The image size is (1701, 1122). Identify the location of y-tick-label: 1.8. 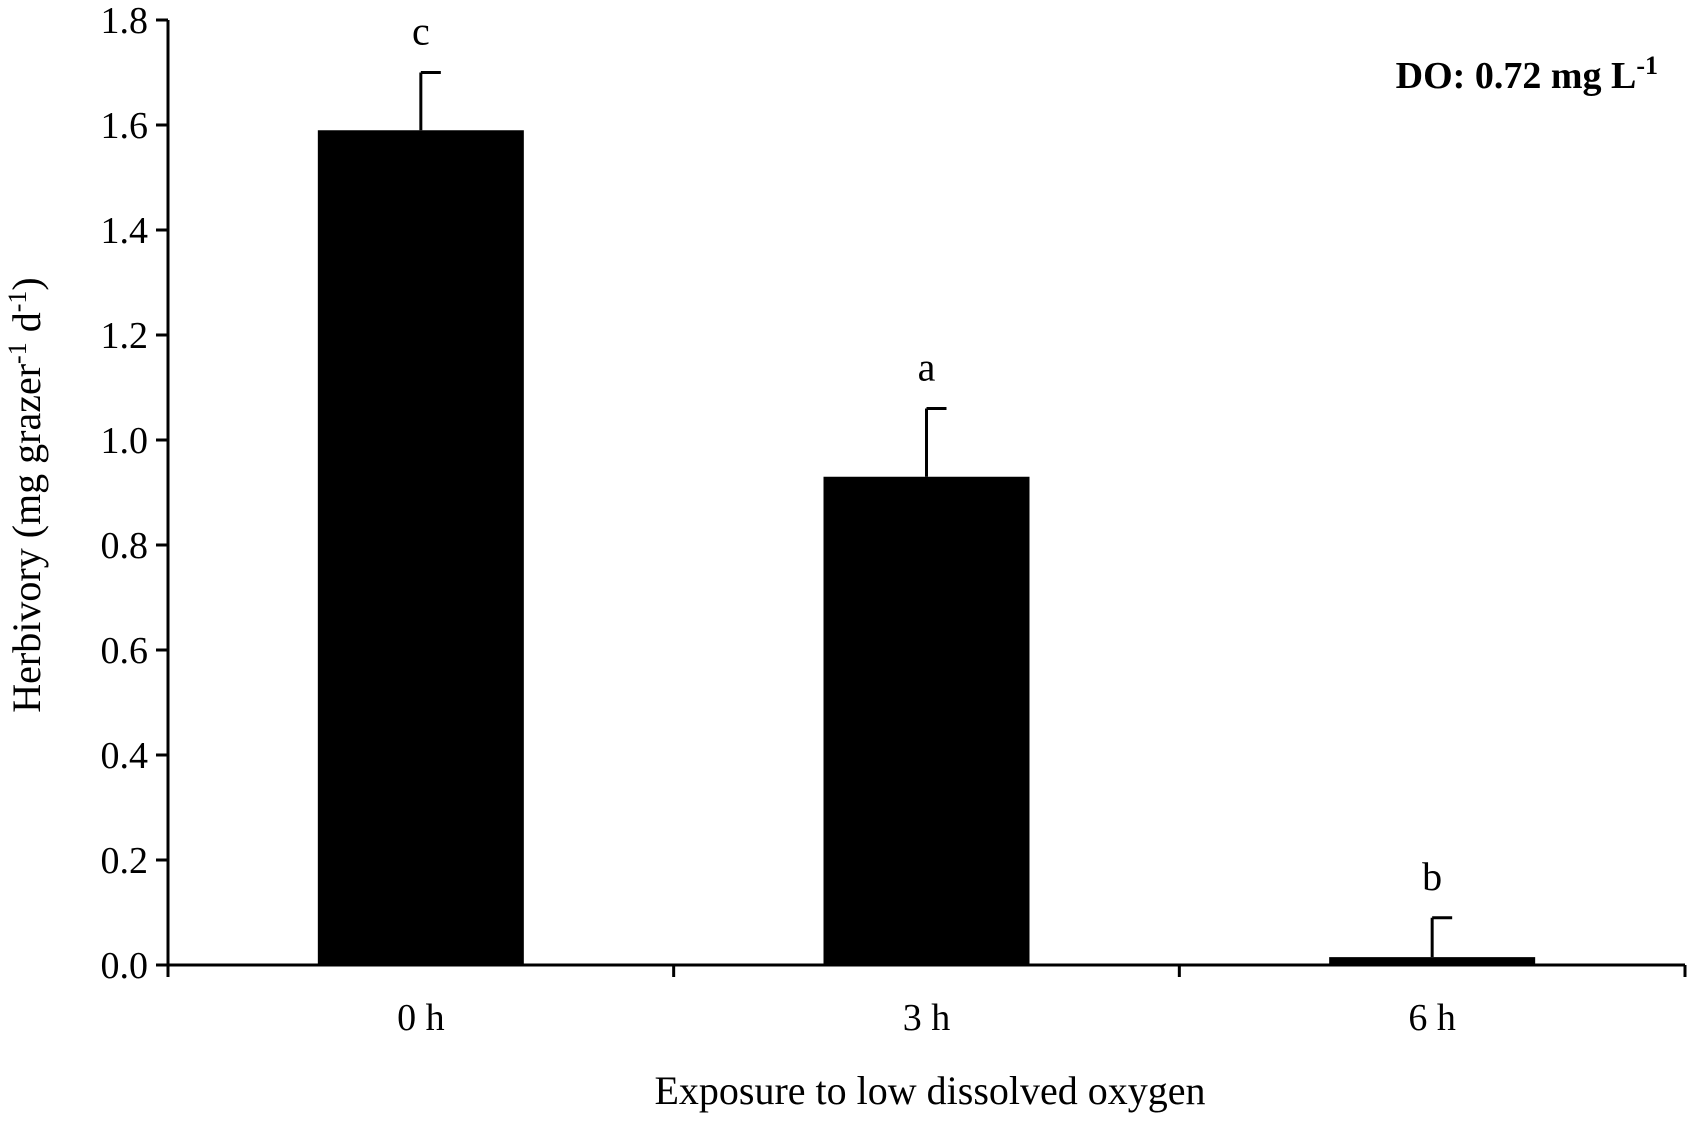
(125, 21).